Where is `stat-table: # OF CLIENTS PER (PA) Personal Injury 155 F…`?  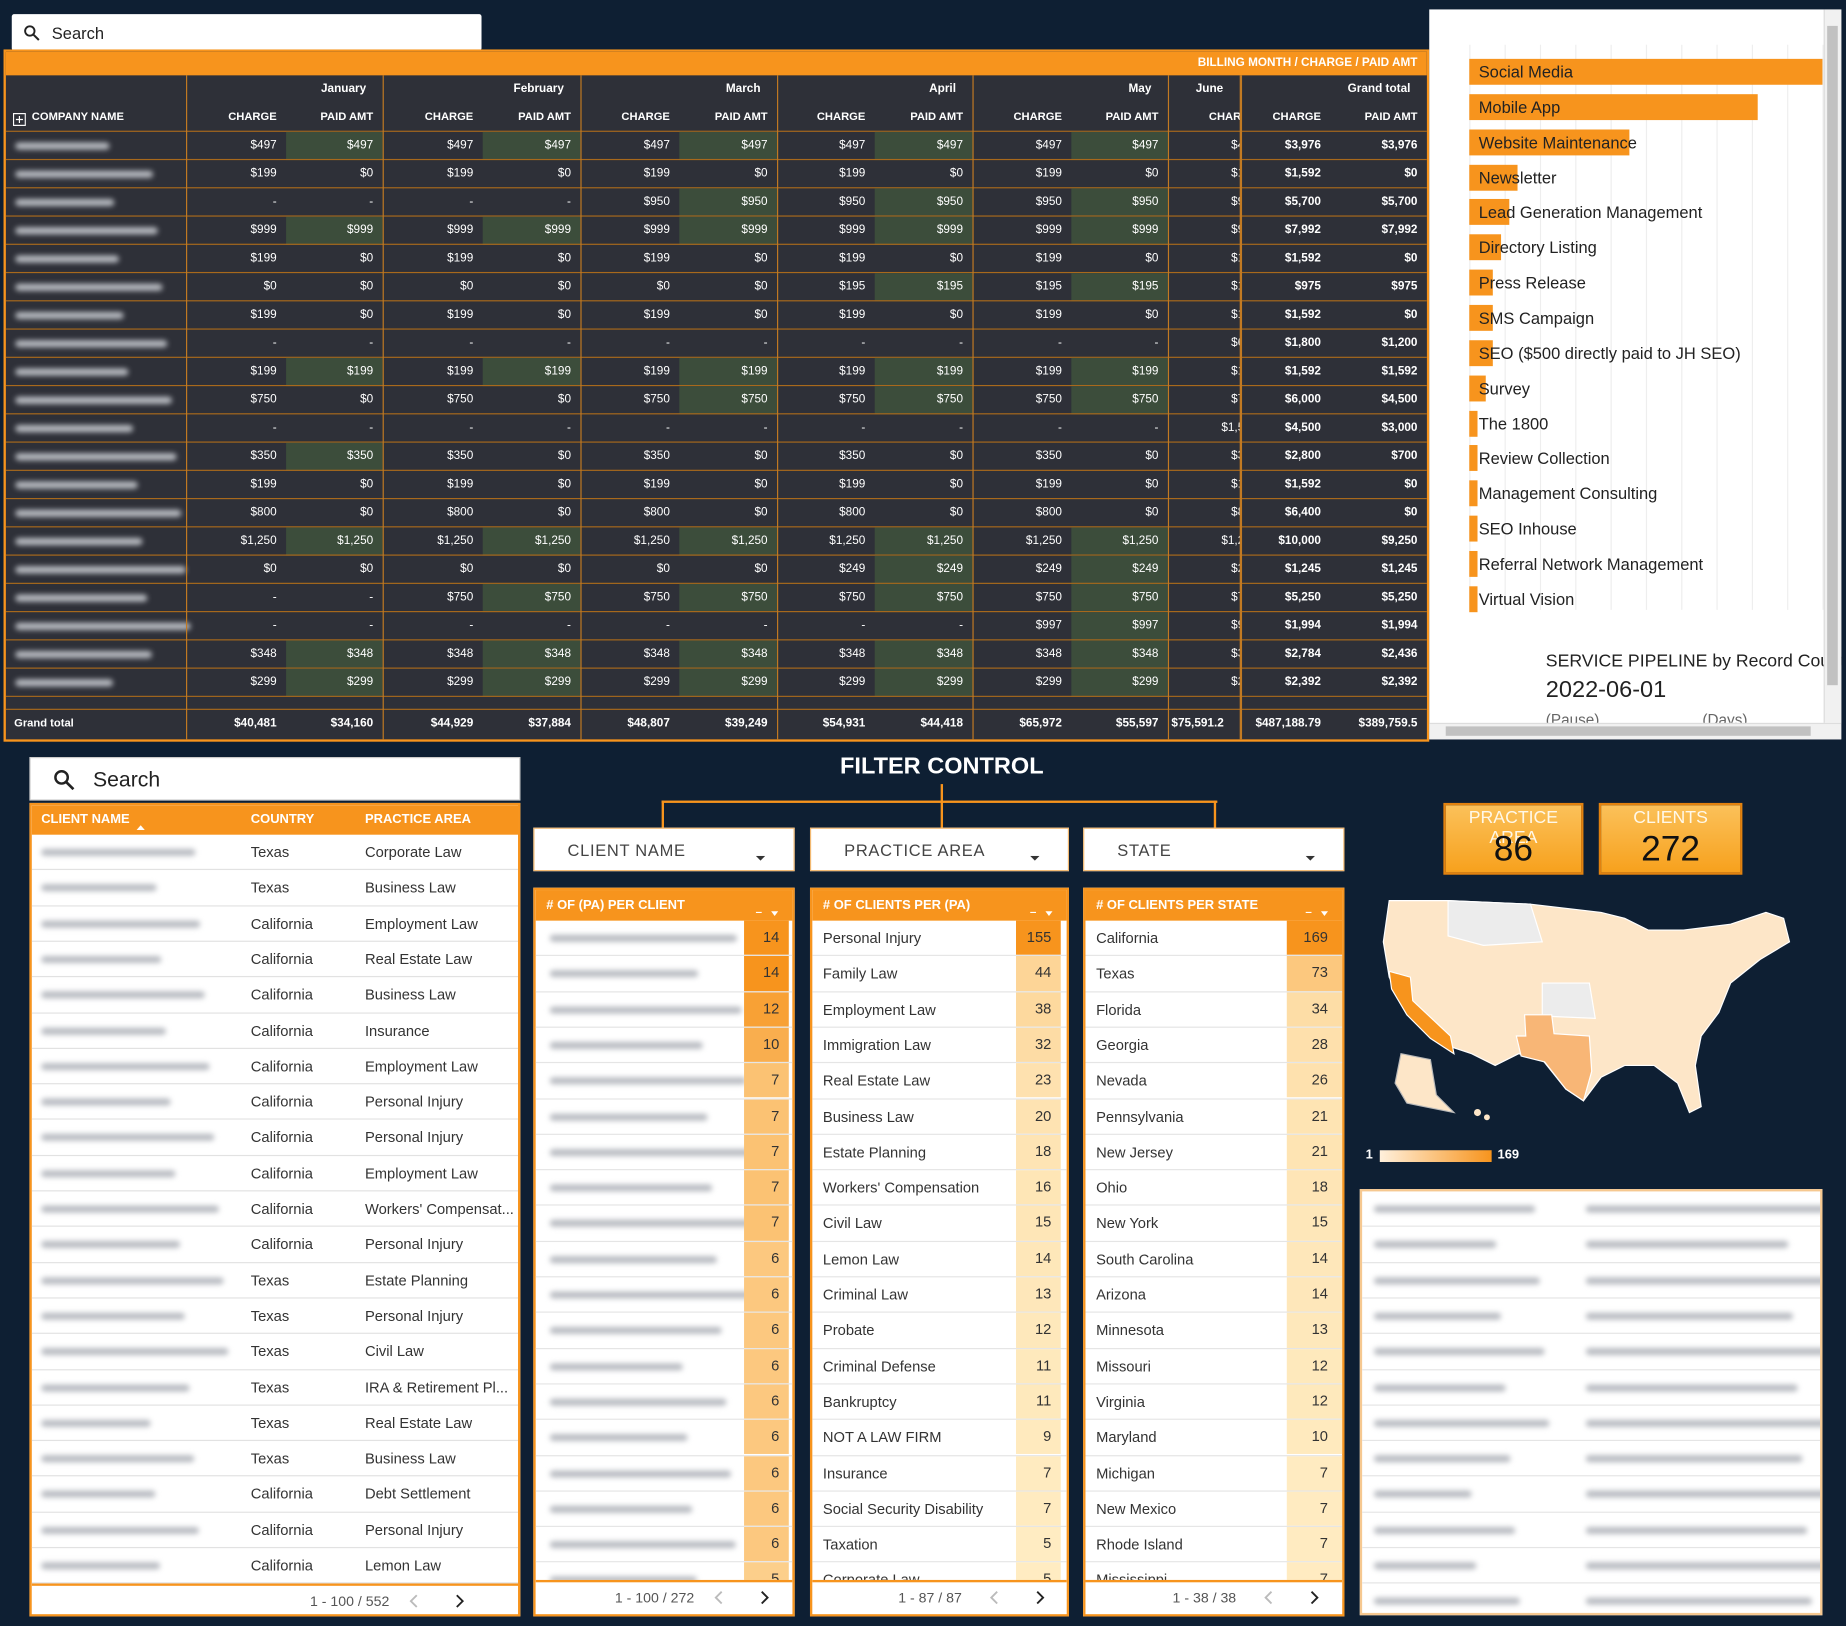
stat-table: # OF CLIENTS PER (PA) Personal Injury 155 F… is located at coordinates (939, 1252).